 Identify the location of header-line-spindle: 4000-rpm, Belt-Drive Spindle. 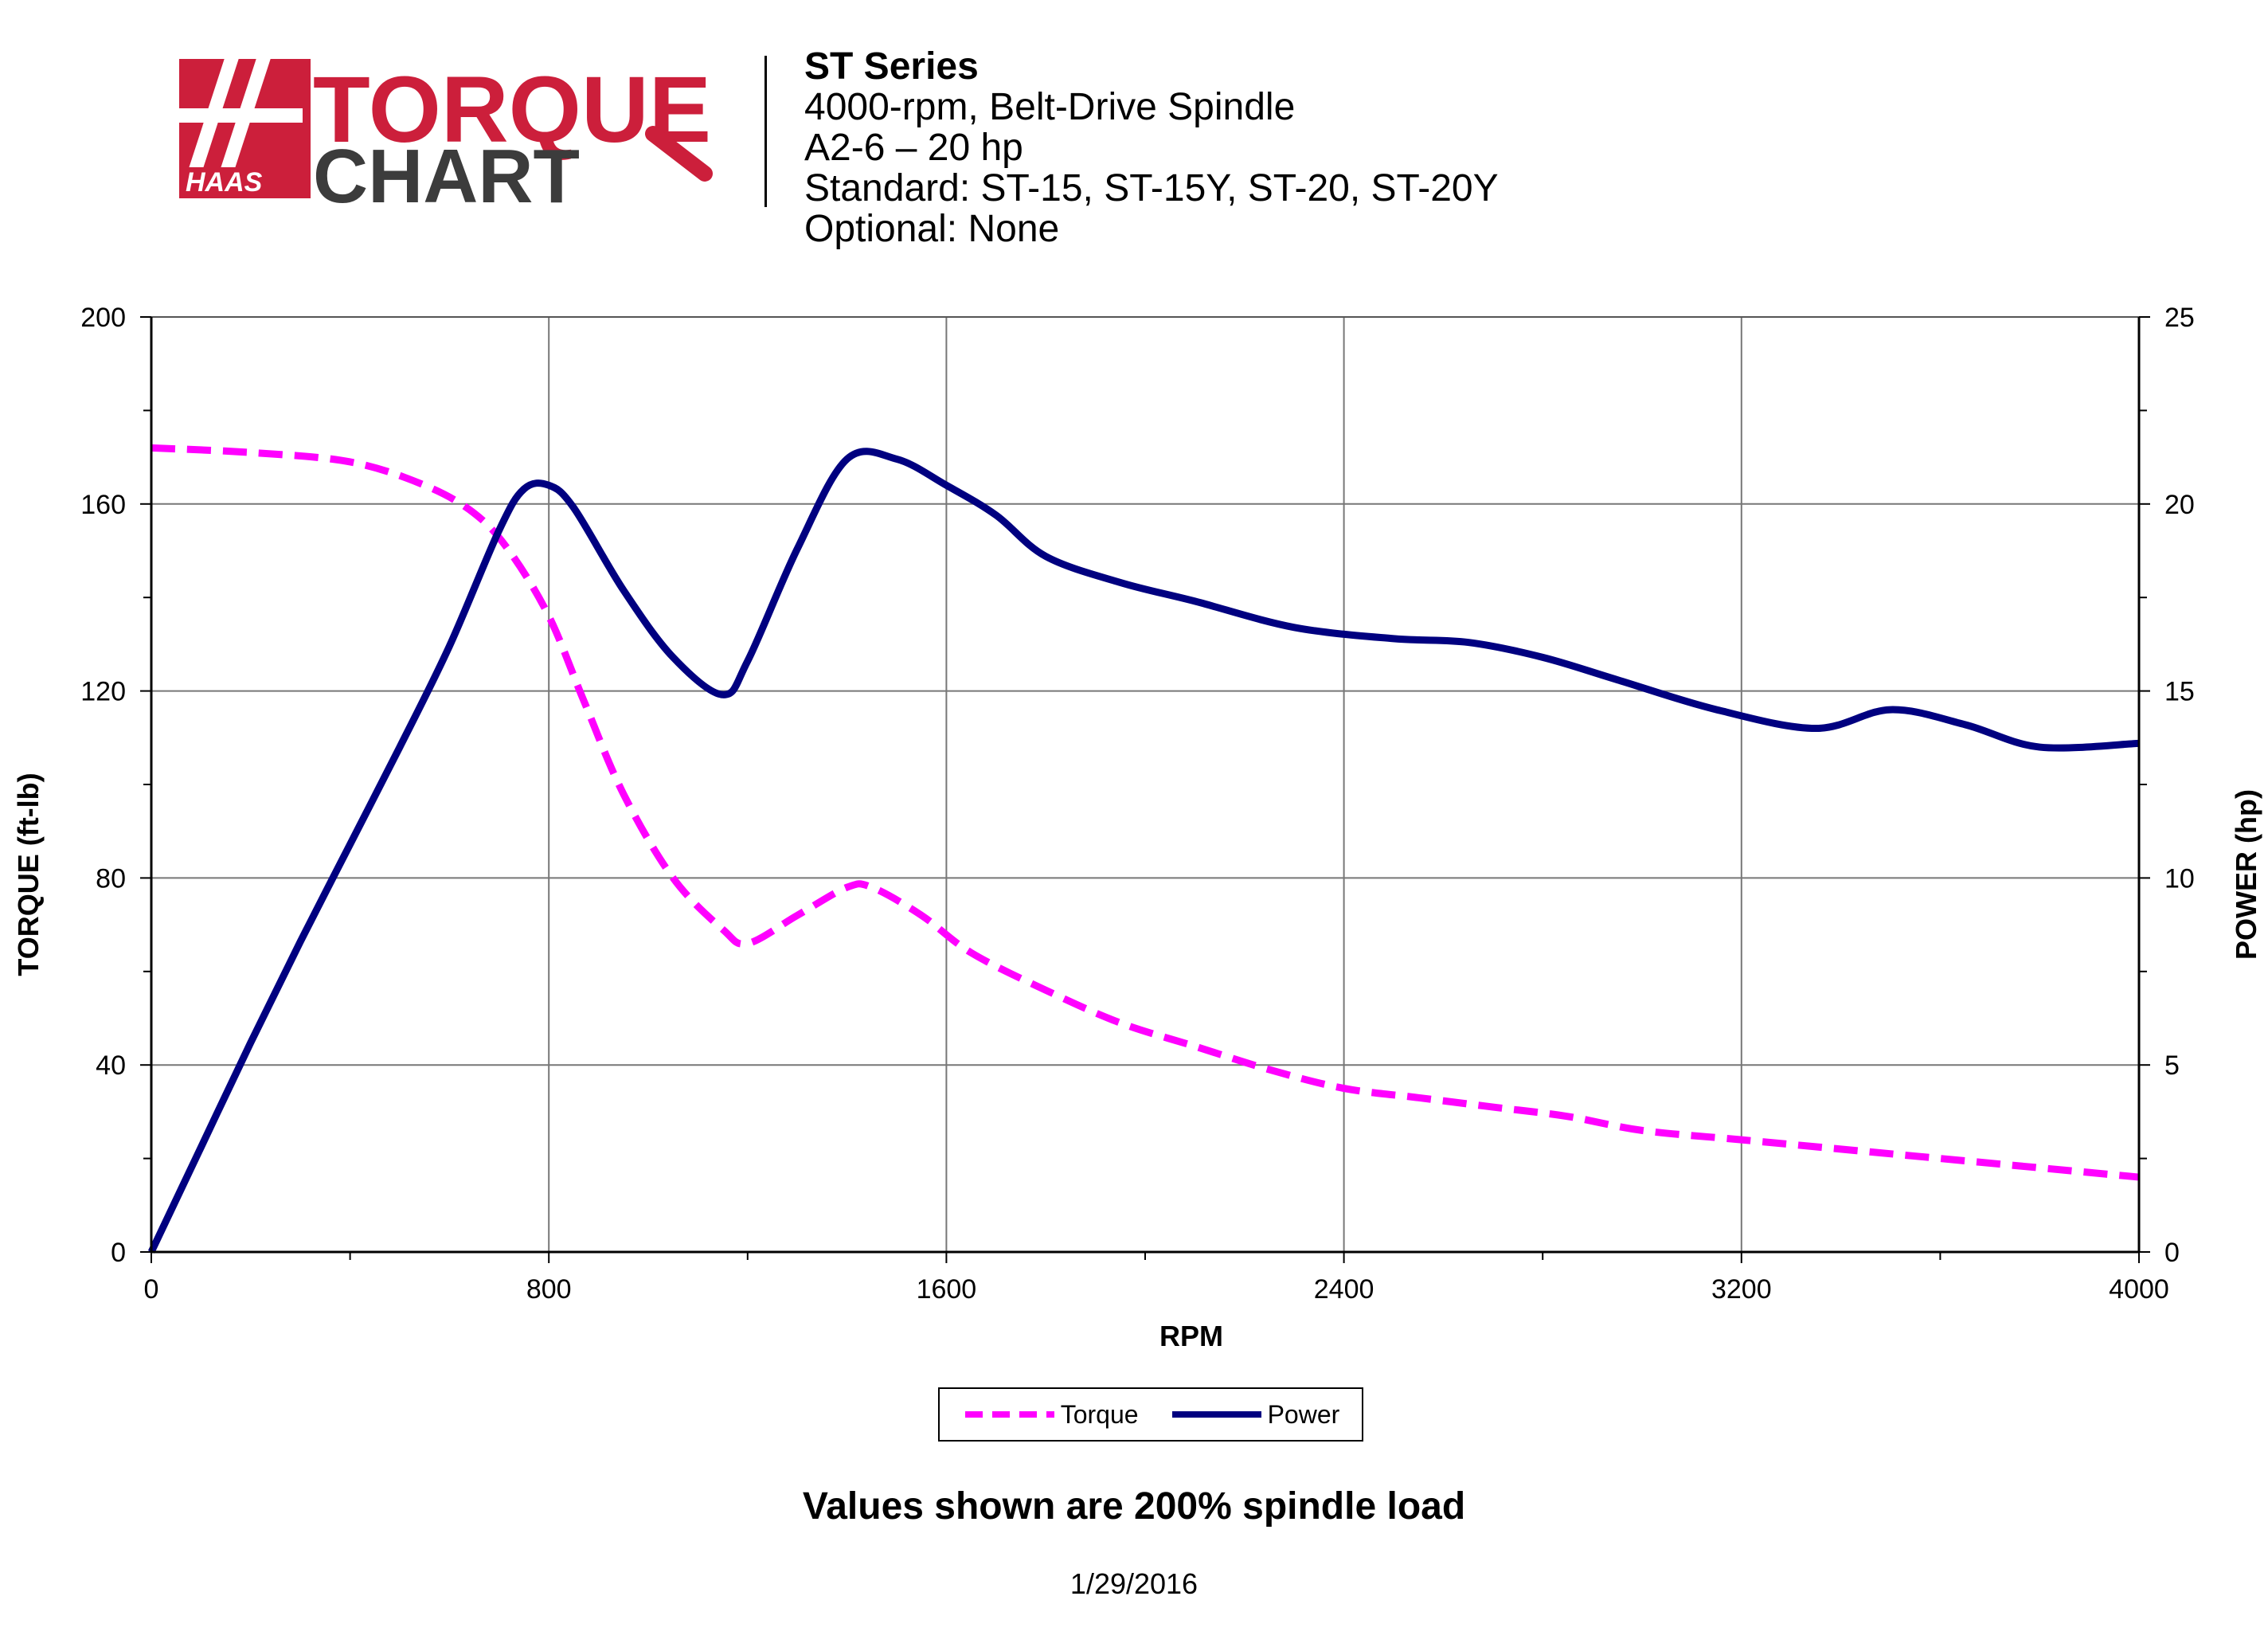
(1050, 107).